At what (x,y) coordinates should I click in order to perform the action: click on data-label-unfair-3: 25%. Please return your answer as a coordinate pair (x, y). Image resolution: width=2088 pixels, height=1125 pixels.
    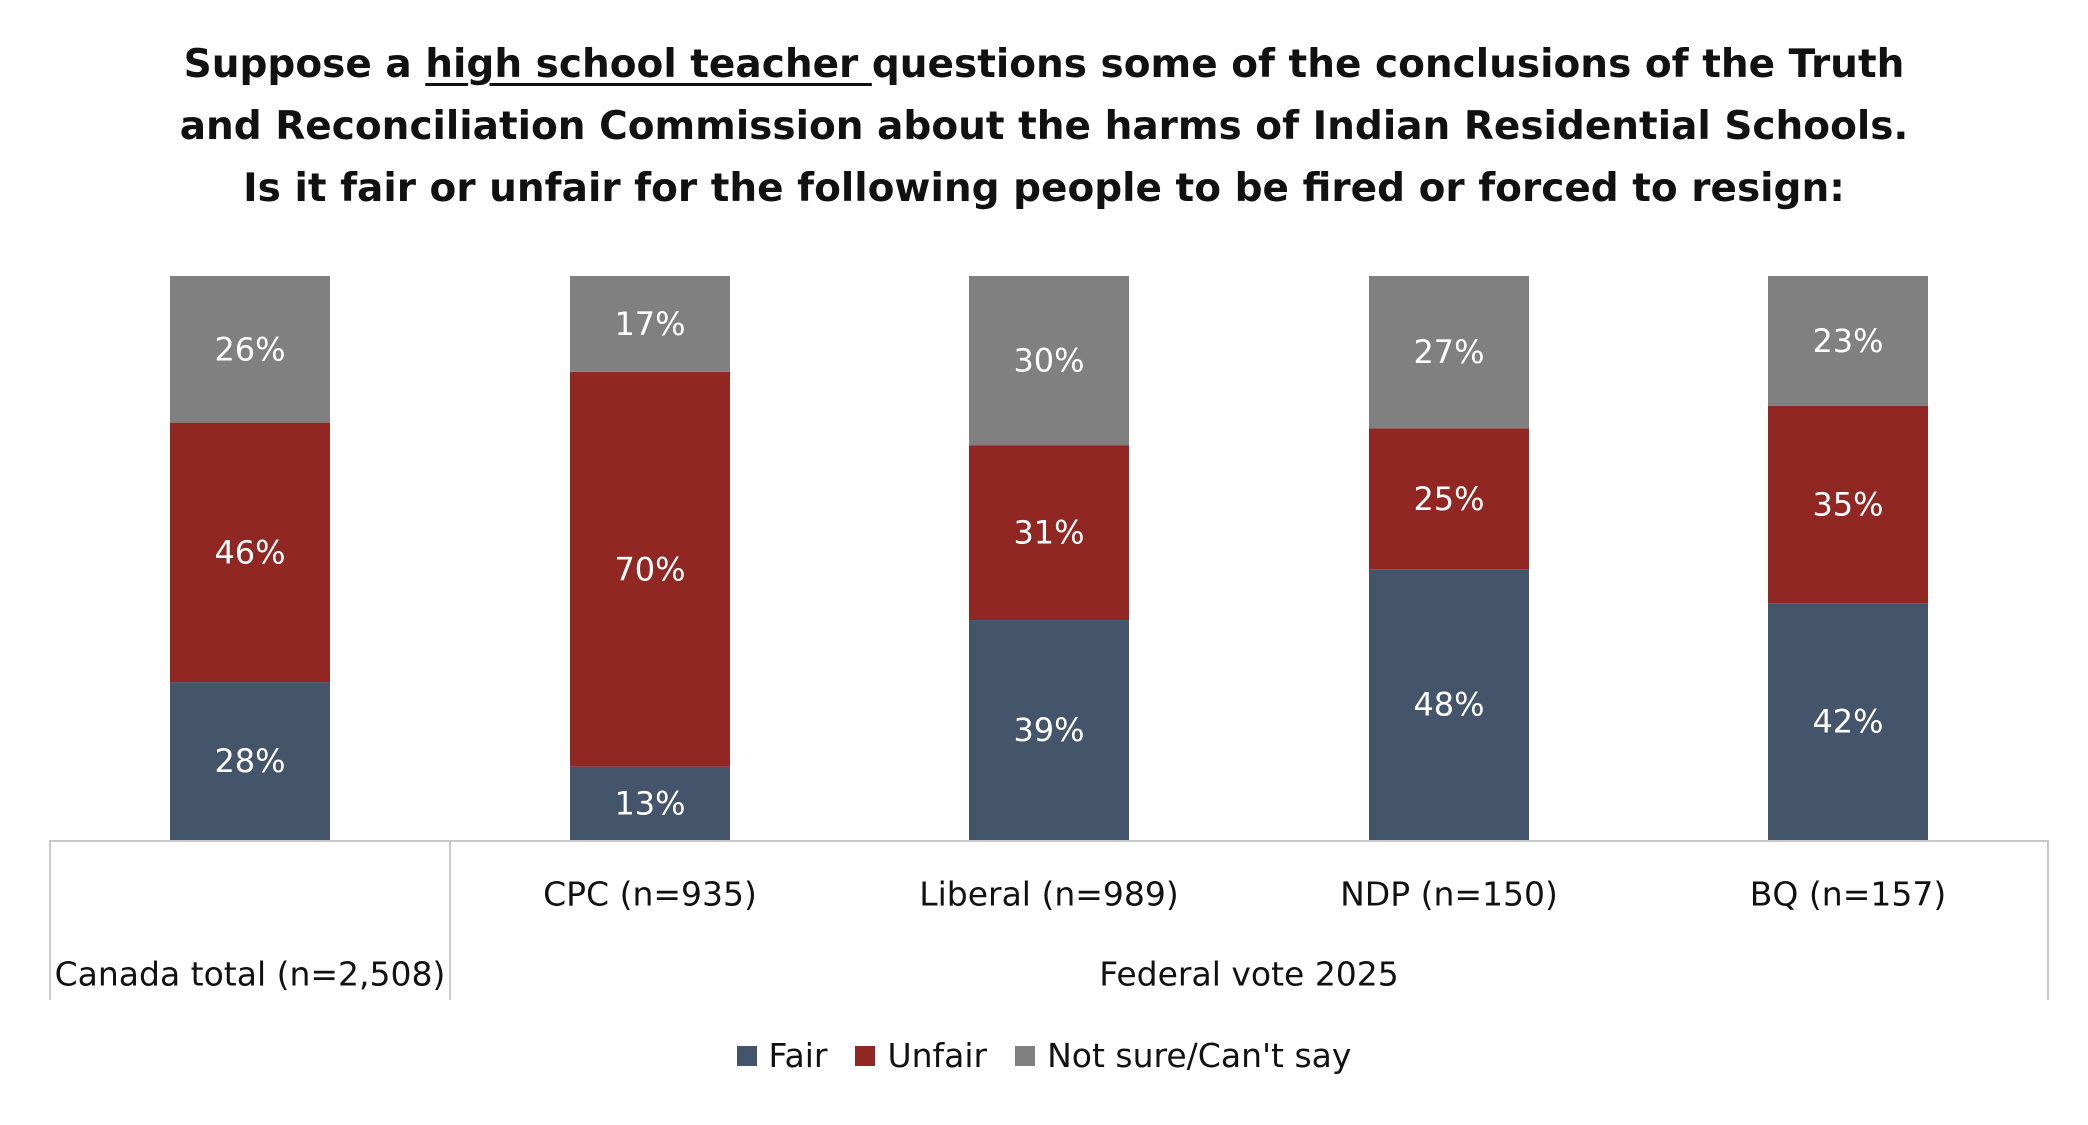
    Looking at the image, I should click on (1448, 499).